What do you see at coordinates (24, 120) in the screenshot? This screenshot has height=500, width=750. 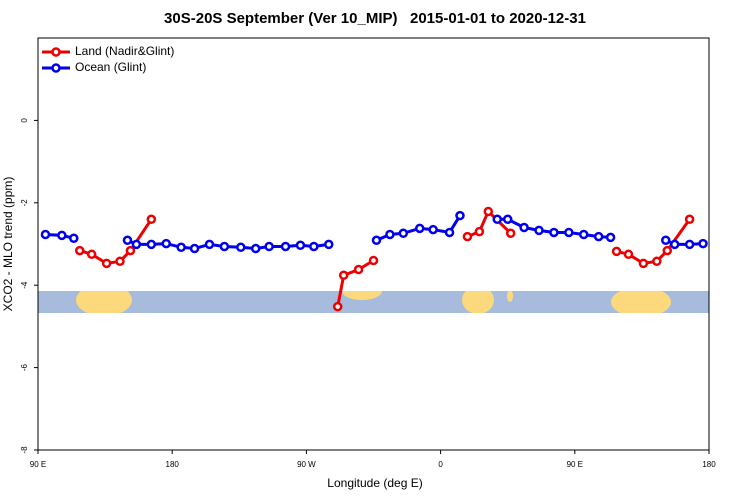 I see `y-tick-label: 0` at bounding box center [24, 120].